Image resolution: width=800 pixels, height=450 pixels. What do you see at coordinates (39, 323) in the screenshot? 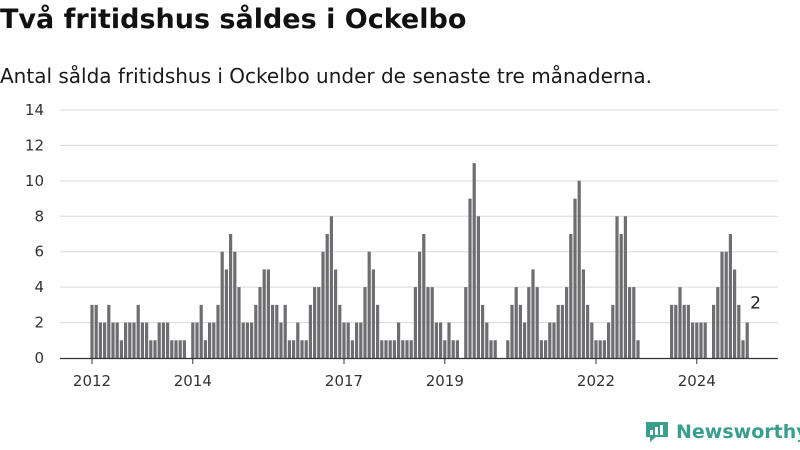
I see `y-tick-label: 2` at bounding box center [39, 323].